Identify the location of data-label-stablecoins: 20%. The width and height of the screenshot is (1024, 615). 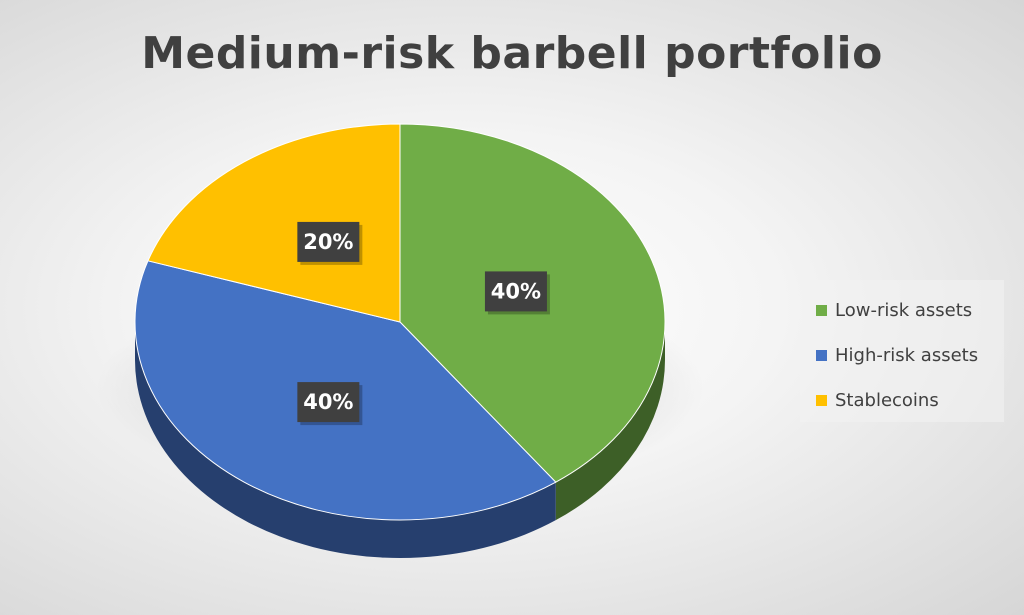
(328, 242).